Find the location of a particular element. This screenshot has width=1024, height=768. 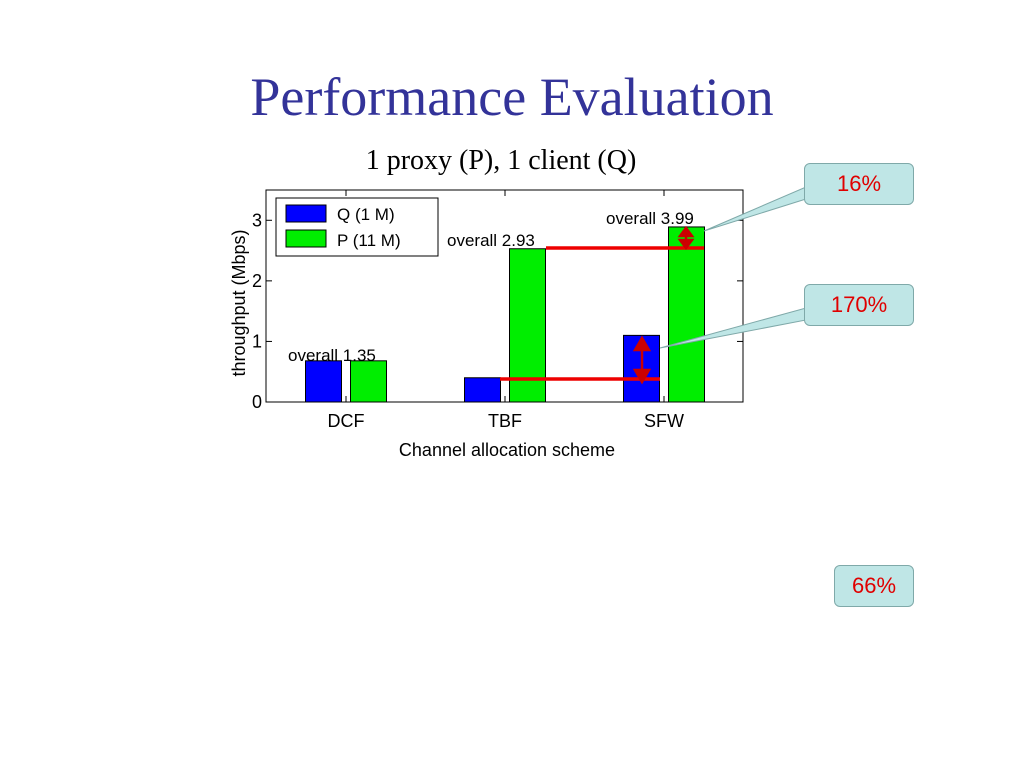

annotation-overall-dcf: overall 1.35 is located at coordinates (332, 355).